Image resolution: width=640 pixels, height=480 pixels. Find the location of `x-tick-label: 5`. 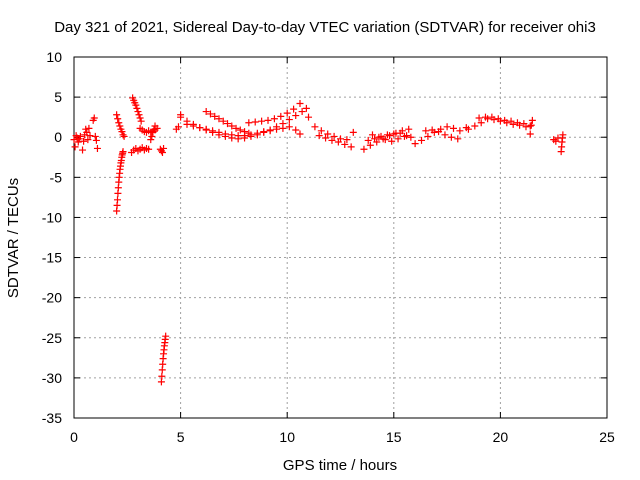

x-tick-label: 5 is located at coordinates (181, 437).